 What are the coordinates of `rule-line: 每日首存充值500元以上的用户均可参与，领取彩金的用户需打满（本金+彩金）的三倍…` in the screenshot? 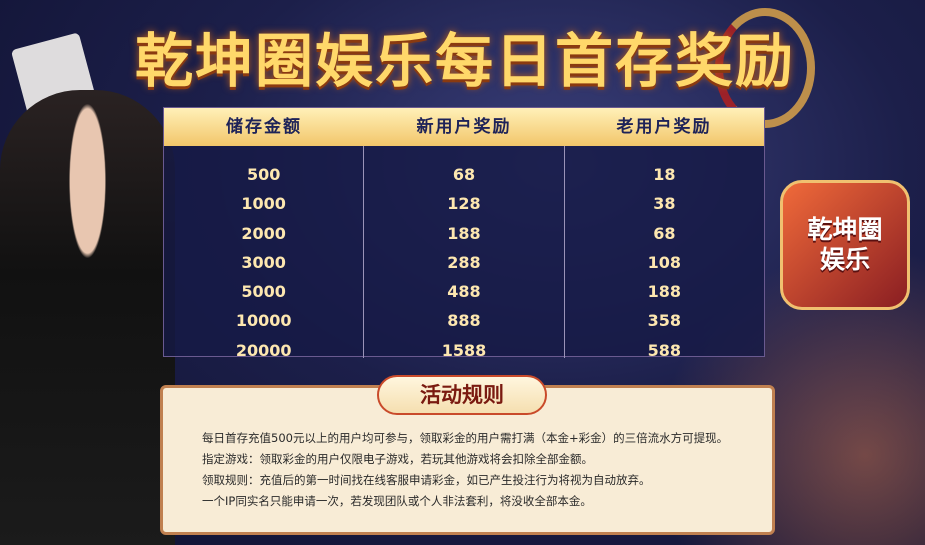 It's located at (465, 438).